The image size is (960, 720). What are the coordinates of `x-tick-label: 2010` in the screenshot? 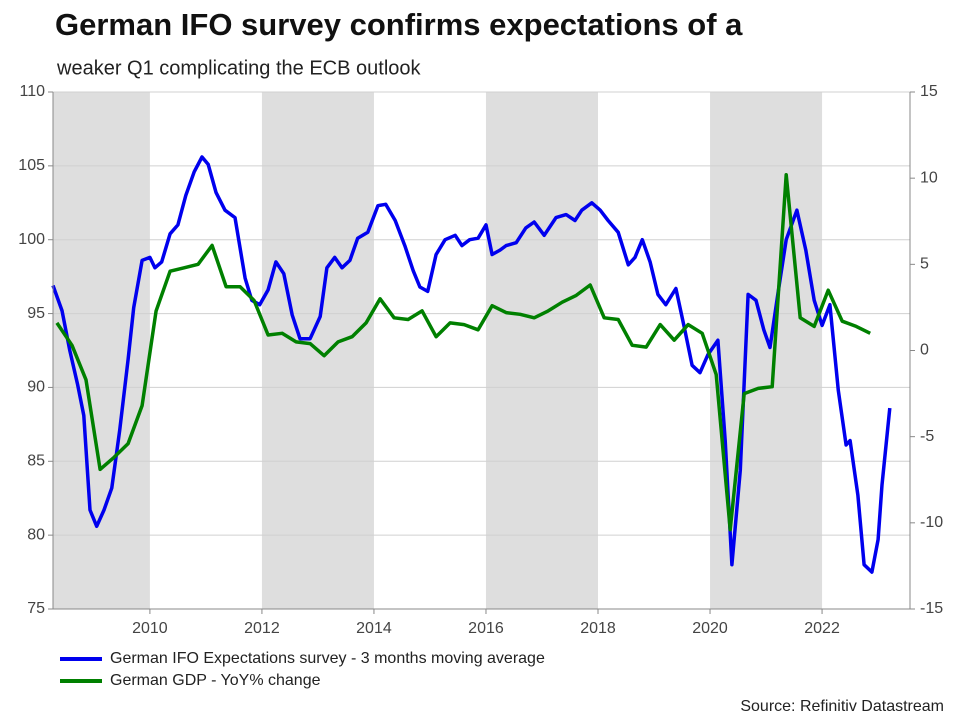 It's located at (150, 628).